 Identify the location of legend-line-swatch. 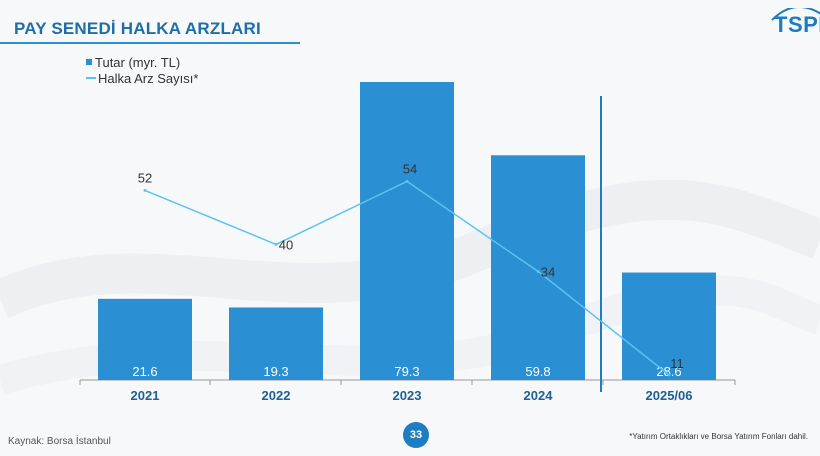
(91, 78).